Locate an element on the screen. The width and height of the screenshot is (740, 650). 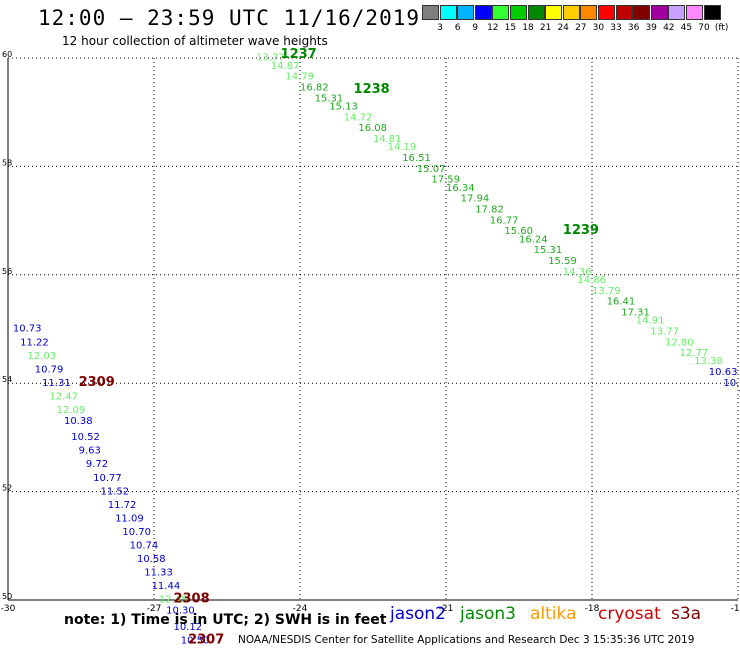
wave-height-label: 10.91 is located at coordinates (731, 383).